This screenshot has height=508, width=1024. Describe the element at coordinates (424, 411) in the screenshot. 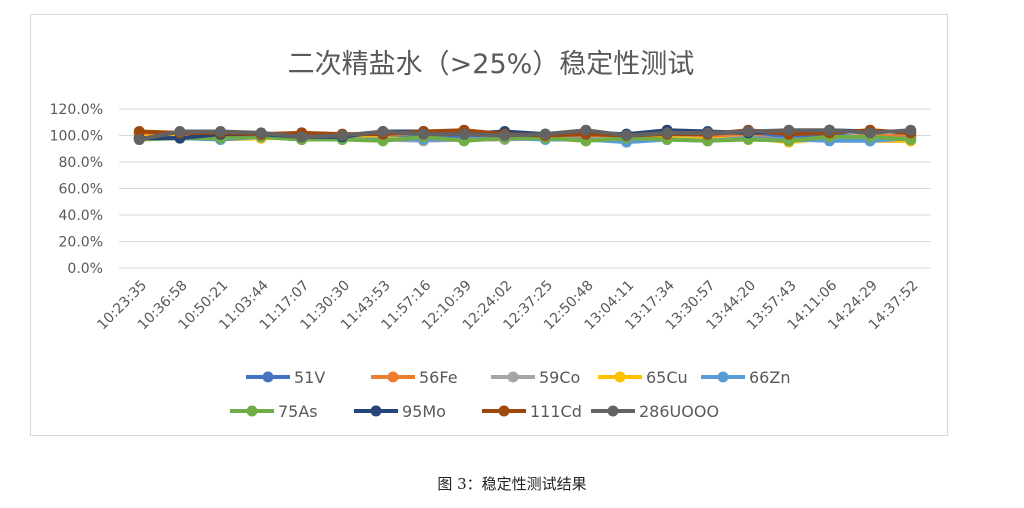

I see `legend-label: 95Mo` at that location.